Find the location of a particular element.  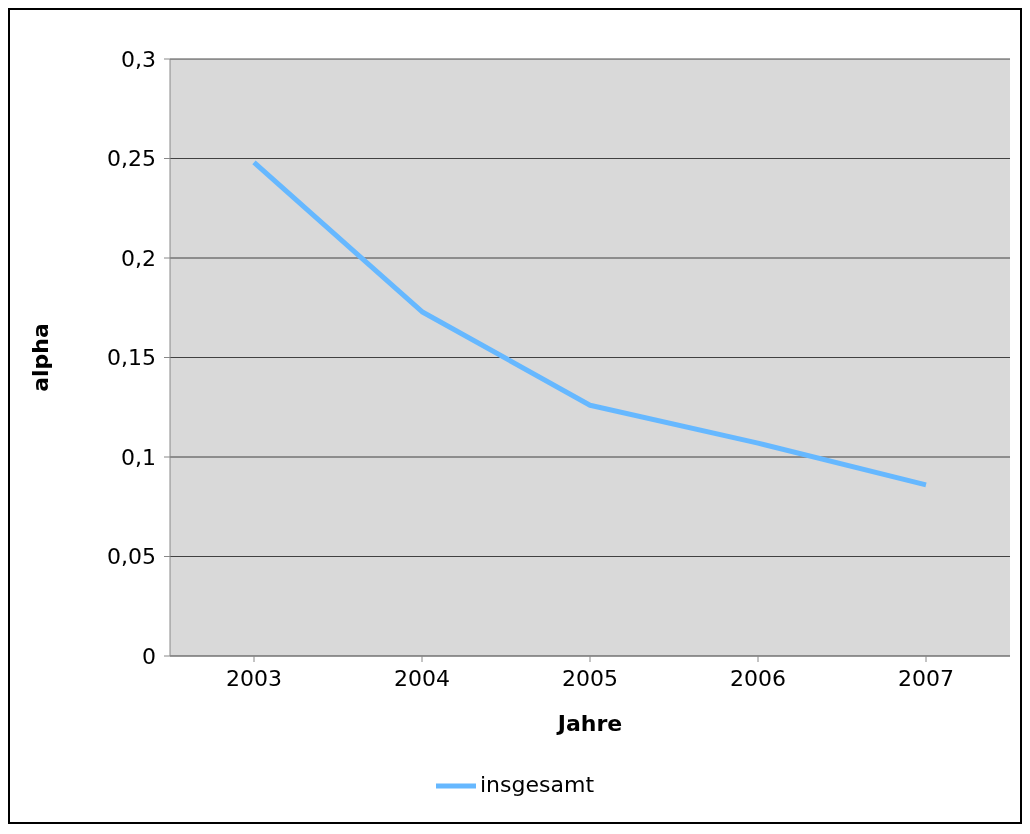

y-axis-title: alpha is located at coordinates (40, 357).